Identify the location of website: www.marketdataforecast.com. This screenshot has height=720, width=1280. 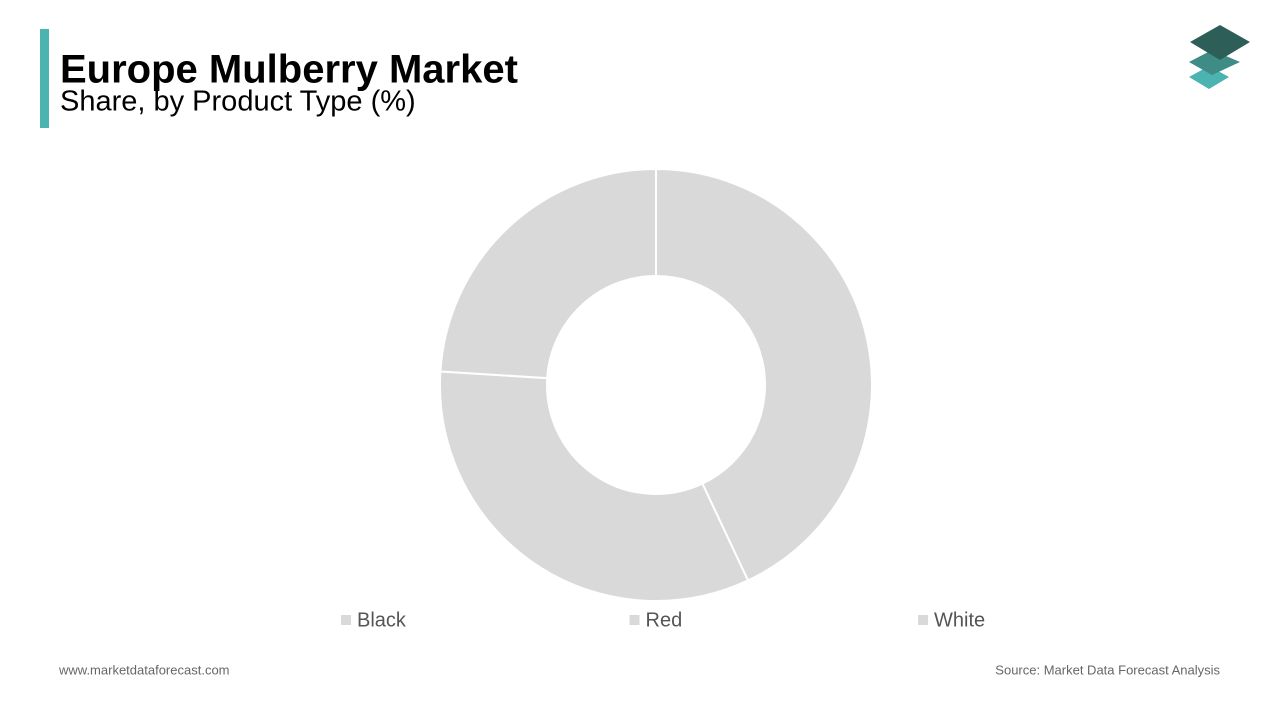
(144, 669).